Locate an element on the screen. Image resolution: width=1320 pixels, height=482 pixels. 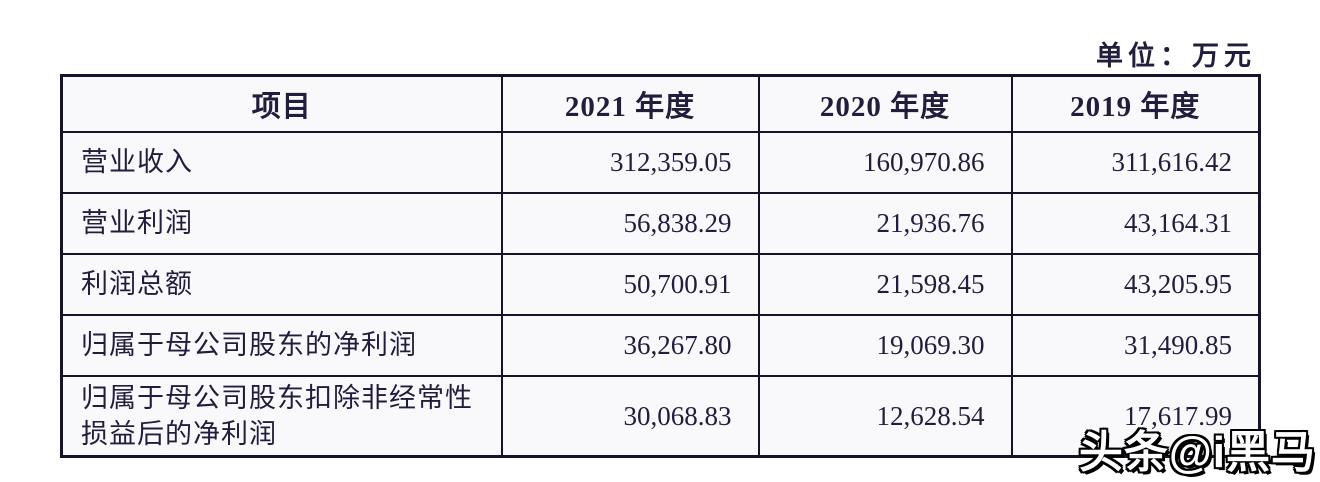
table-row: 利润总额 50,700.91 21,598.45 43,205.95 is located at coordinates (660, 284).